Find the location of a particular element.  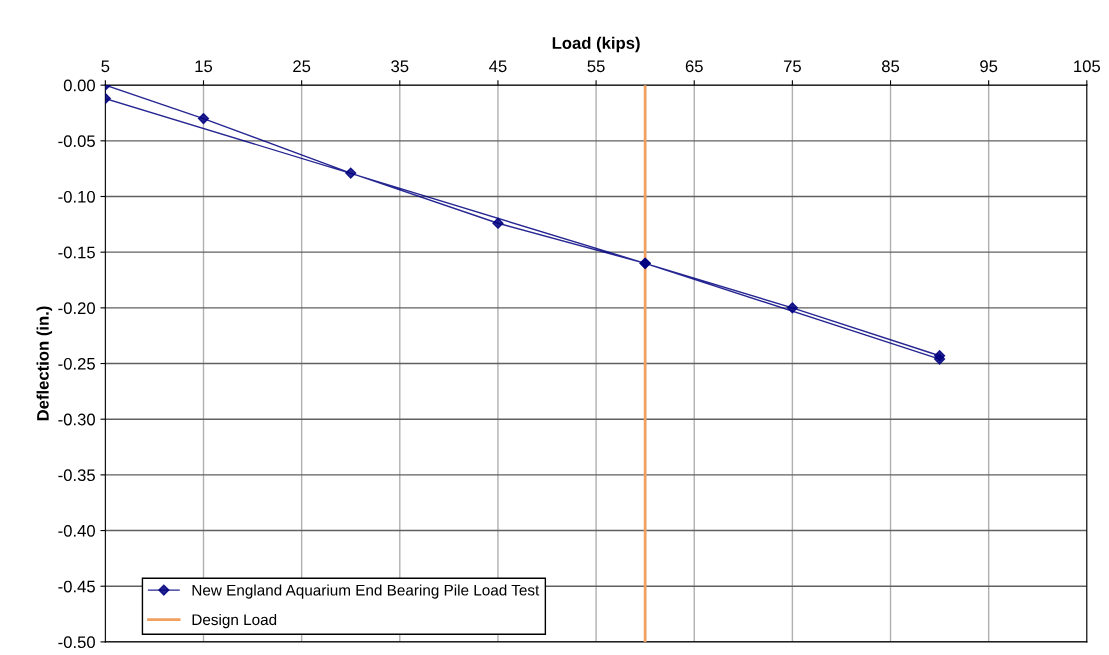

y-tick-label: -0.25 is located at coordinates (76, 363).